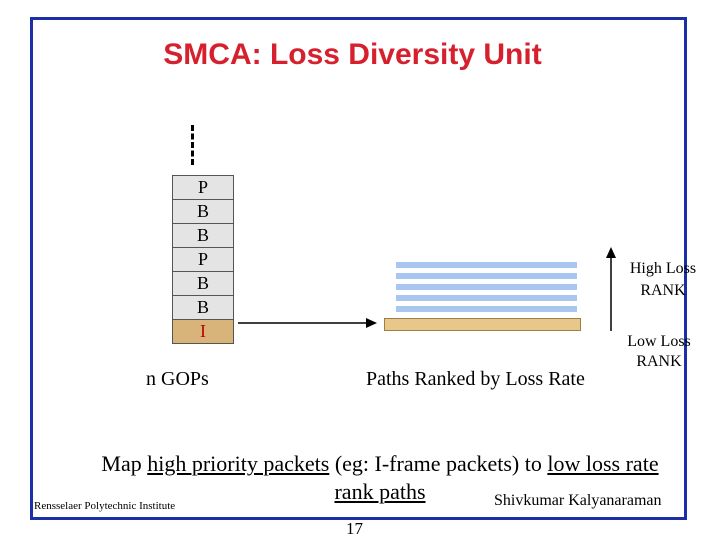 Image resolution: width=720 pixels, height=540 pixels. What do you see at coordinates (105, 506) in the screenshot?
I see `footer-institute: Rensselaer Polytechnic Institute` at bounding box center [105, 506].